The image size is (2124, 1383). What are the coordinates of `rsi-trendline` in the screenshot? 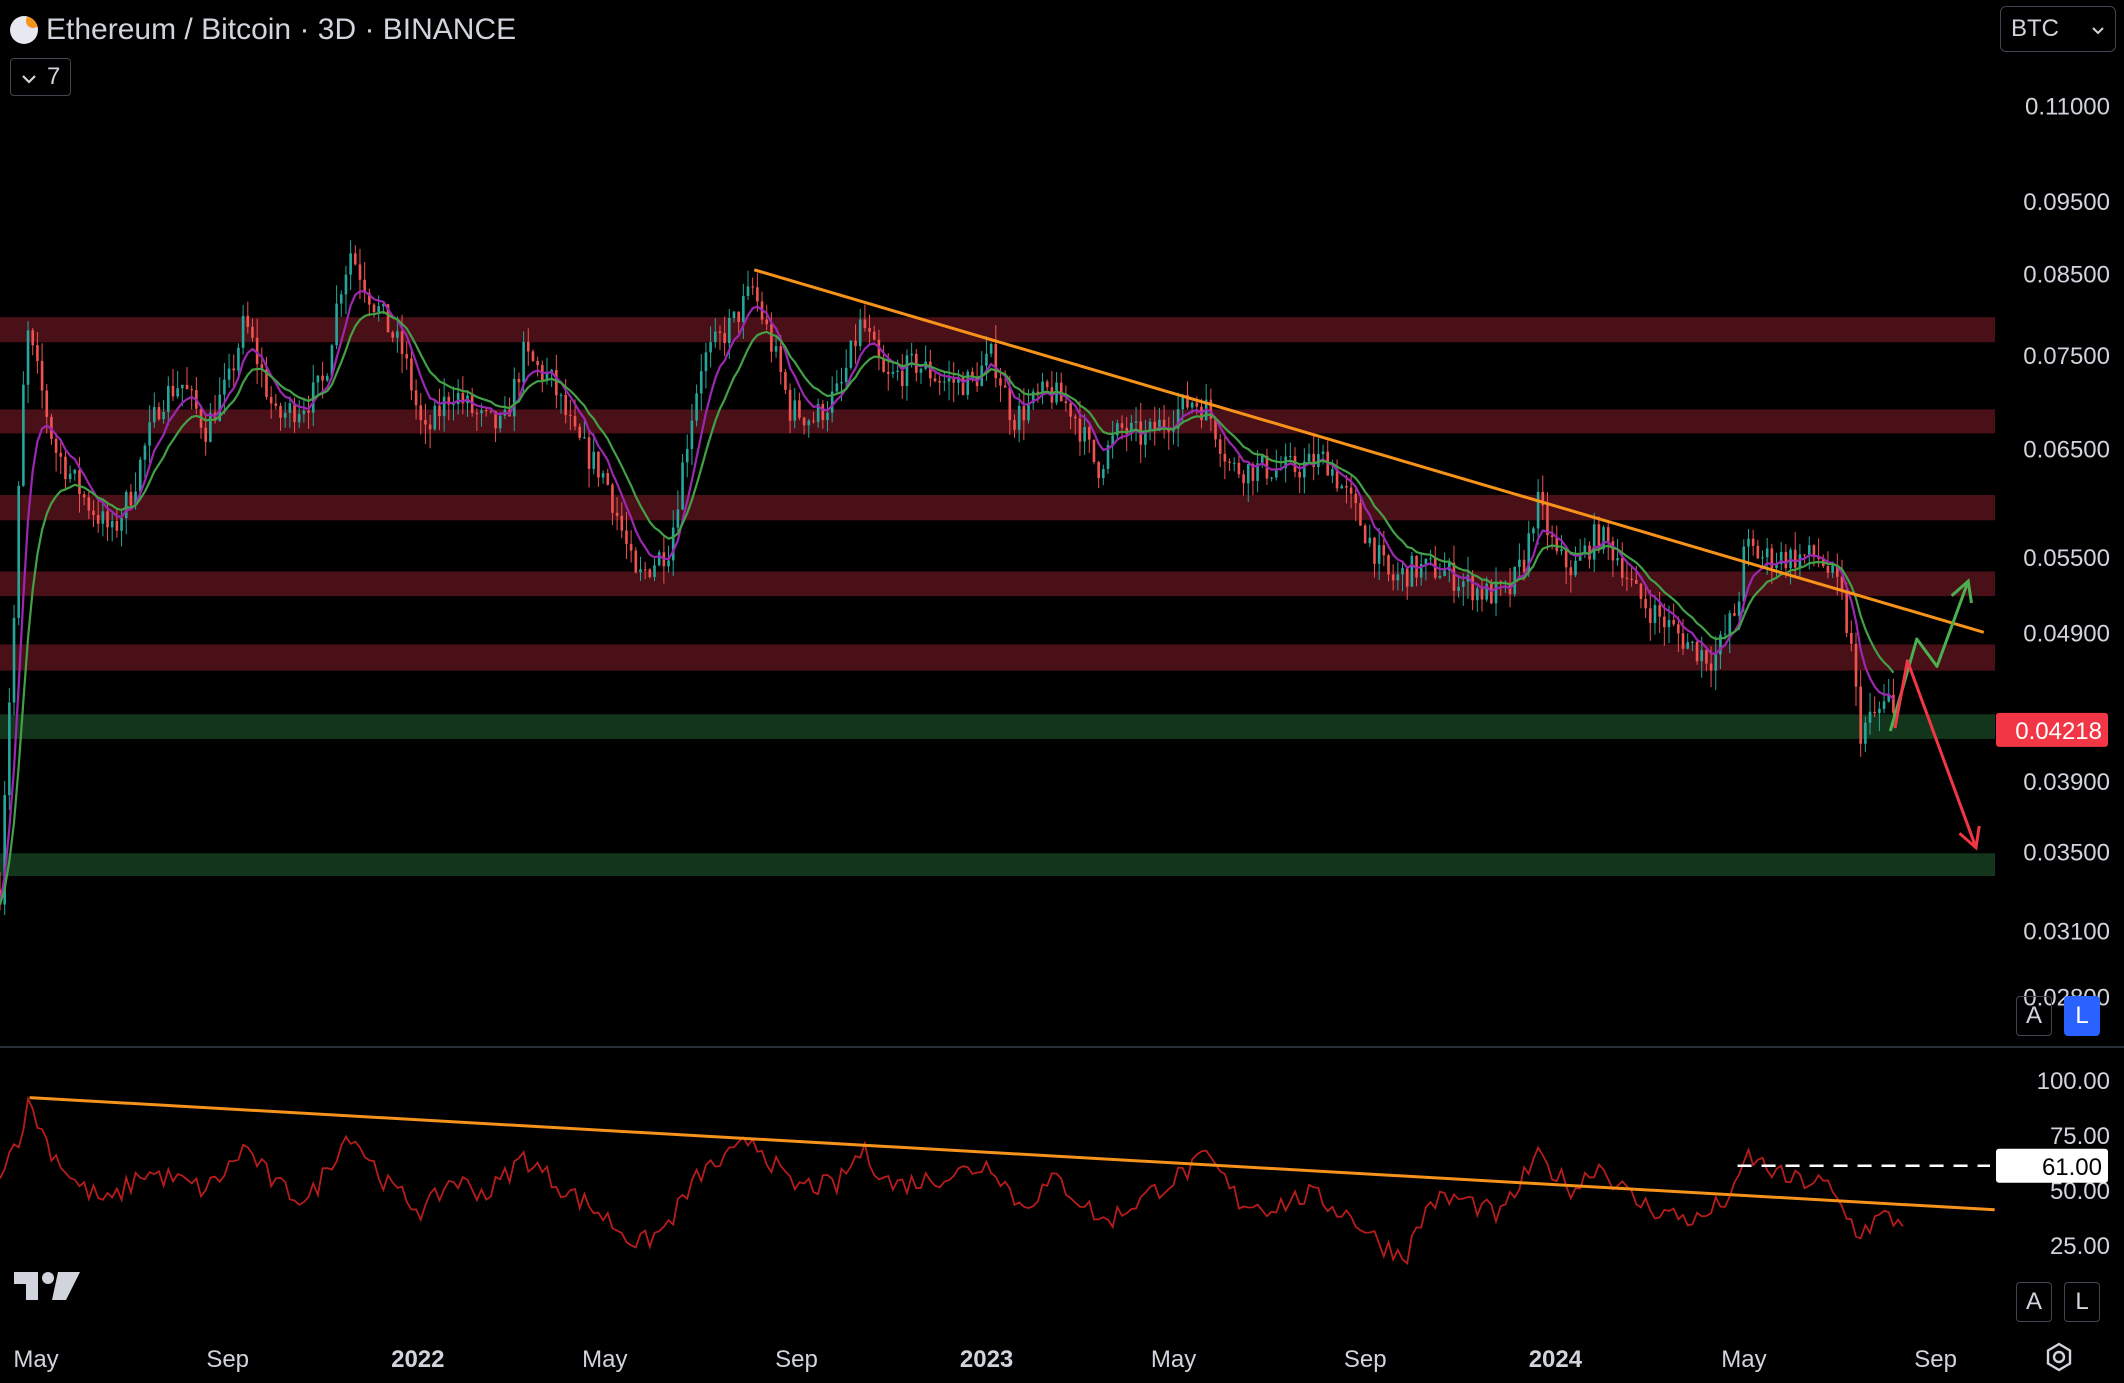 It's located at (1012, 1154).